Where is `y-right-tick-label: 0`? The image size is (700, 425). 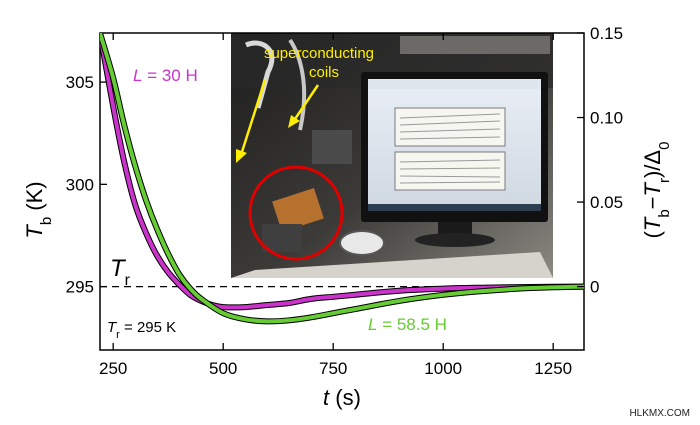
y-right-tick-label: 0 is located at coordinates (594, 287).